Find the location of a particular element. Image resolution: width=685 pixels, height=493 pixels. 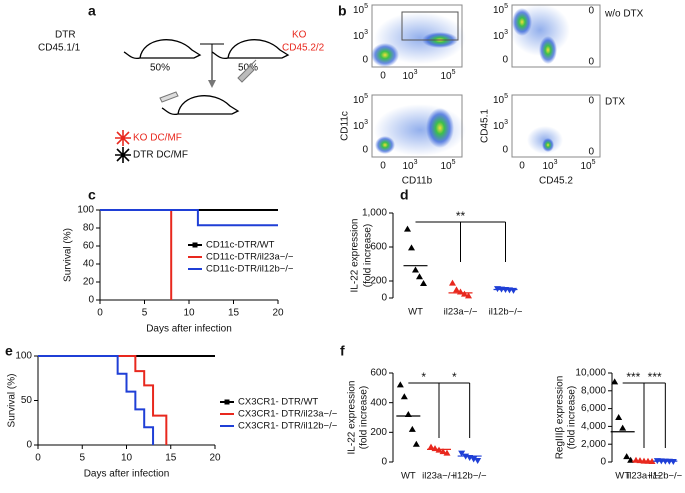

x-tick-label: 15 is located at coordinates (234, 313).